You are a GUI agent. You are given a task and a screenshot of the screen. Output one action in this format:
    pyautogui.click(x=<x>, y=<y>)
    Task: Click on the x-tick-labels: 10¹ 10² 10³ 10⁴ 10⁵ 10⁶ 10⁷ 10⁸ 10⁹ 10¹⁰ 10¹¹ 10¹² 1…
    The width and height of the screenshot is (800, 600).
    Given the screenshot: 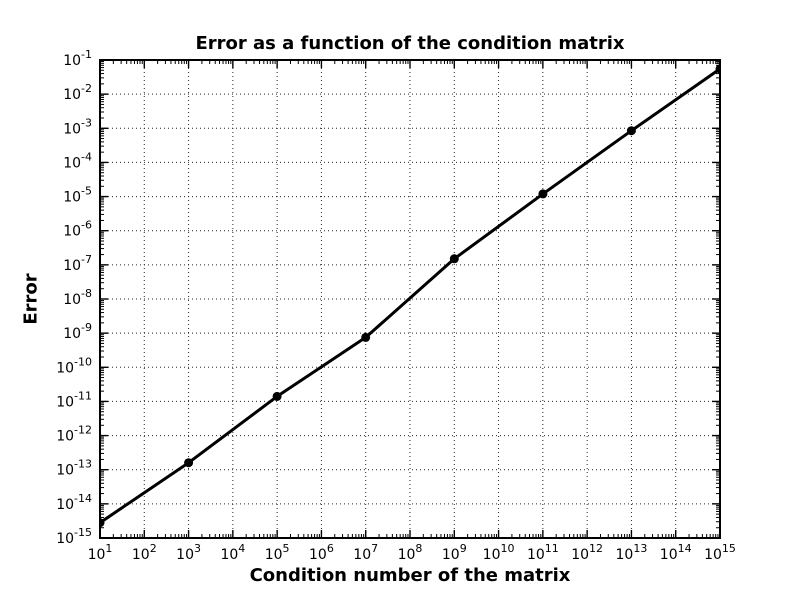 What is the action you would take?
    pyautogui.click(x=412, y=552)
    